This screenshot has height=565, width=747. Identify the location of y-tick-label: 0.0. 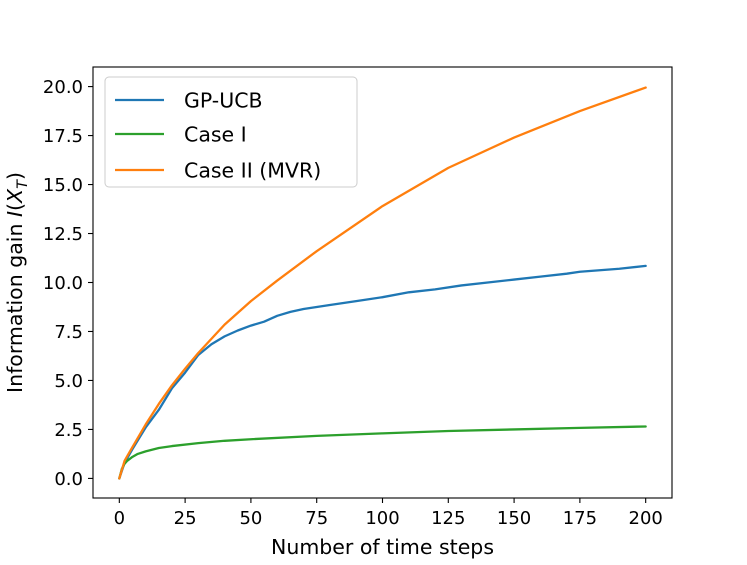
(68, 479).